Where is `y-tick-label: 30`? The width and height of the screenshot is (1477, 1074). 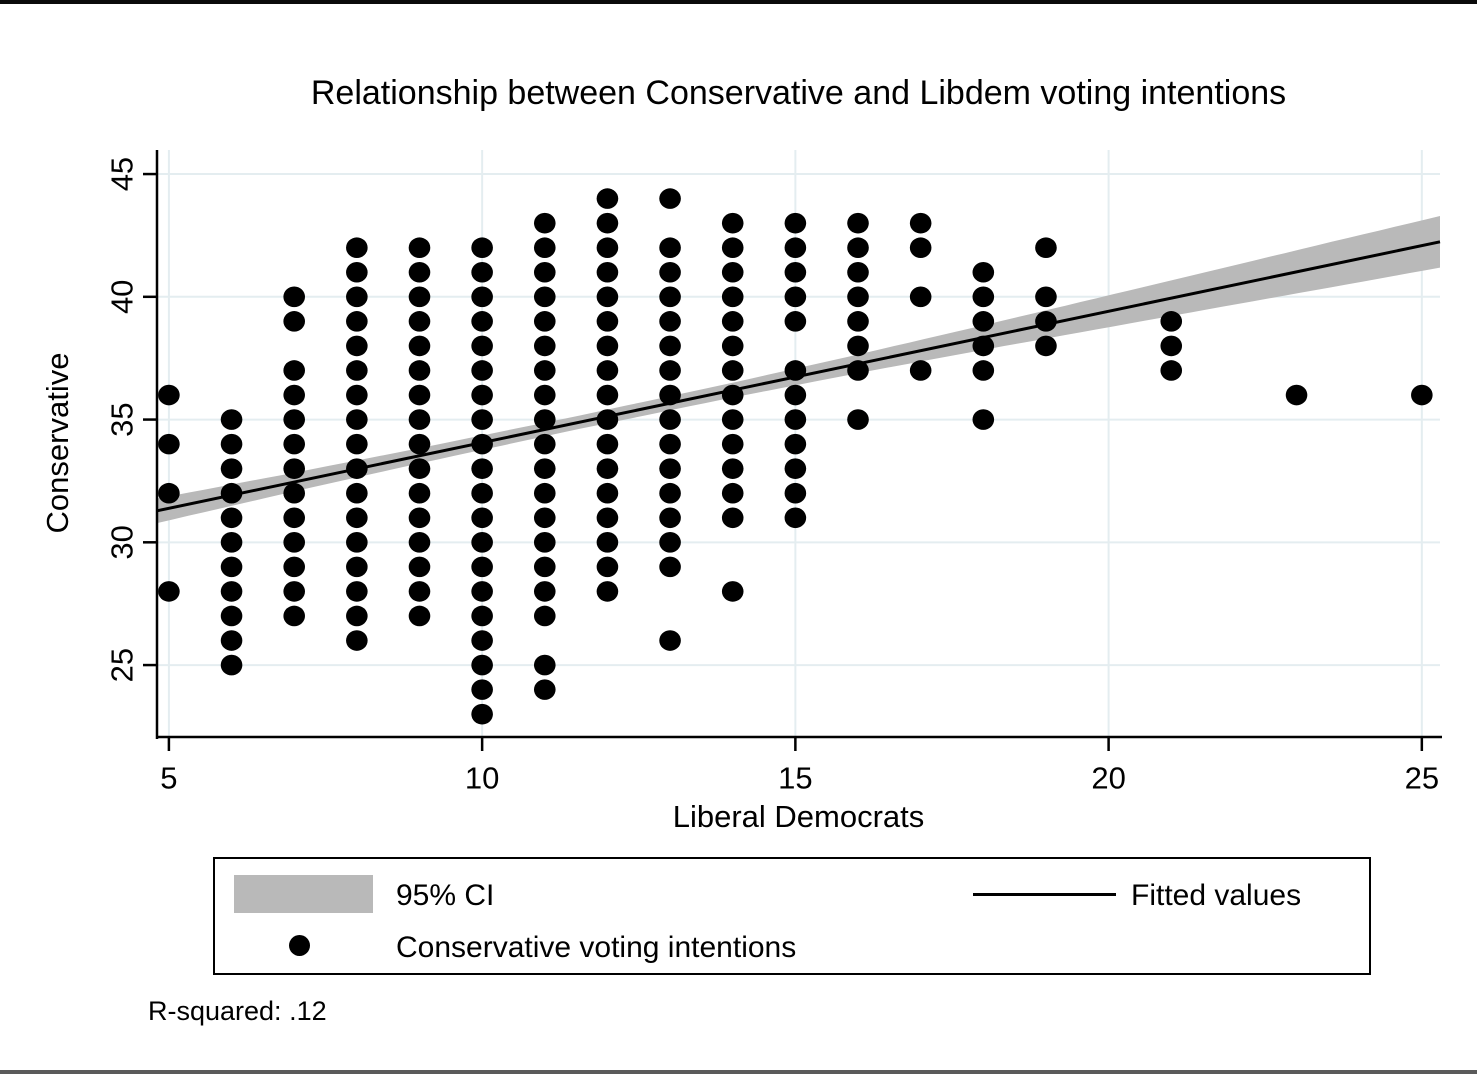 y-tick-label: 30 is located at coordinates (122, 542).